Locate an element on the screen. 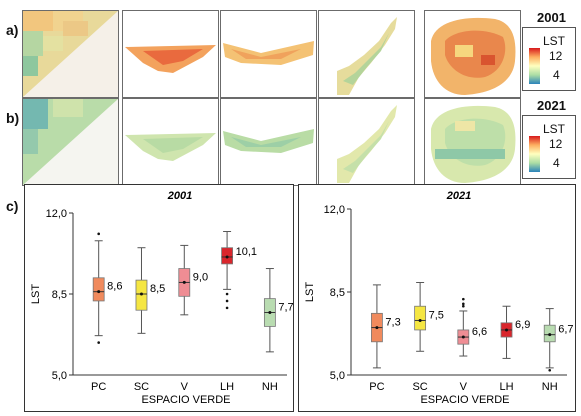 The image size is (581, 416). legend-2021-title: LST is located at coordinates (554, 129).